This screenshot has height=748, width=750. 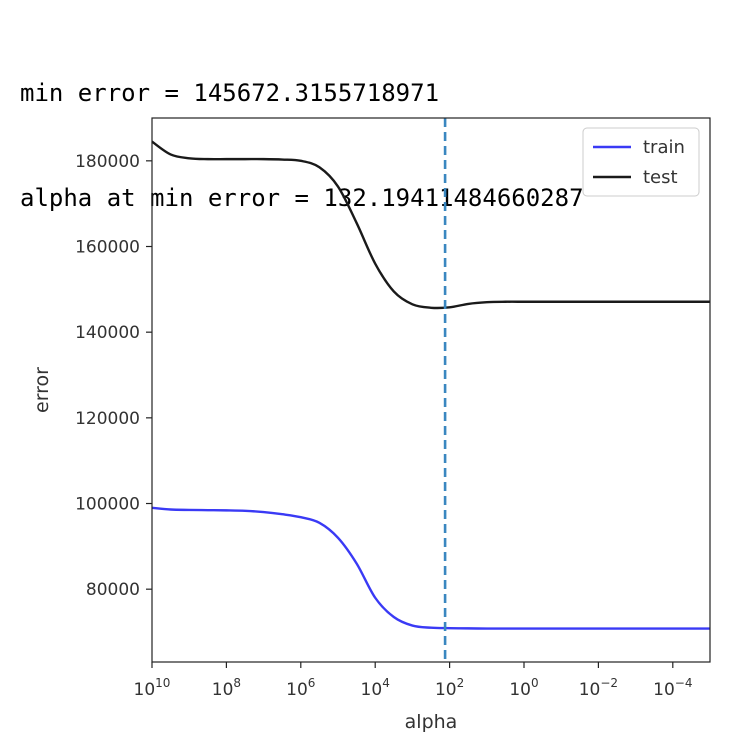 What do you see at coordinates (107, 505) in the screenshot?
I see `y-tick-label: 100000` at bounding box center [107, 505].